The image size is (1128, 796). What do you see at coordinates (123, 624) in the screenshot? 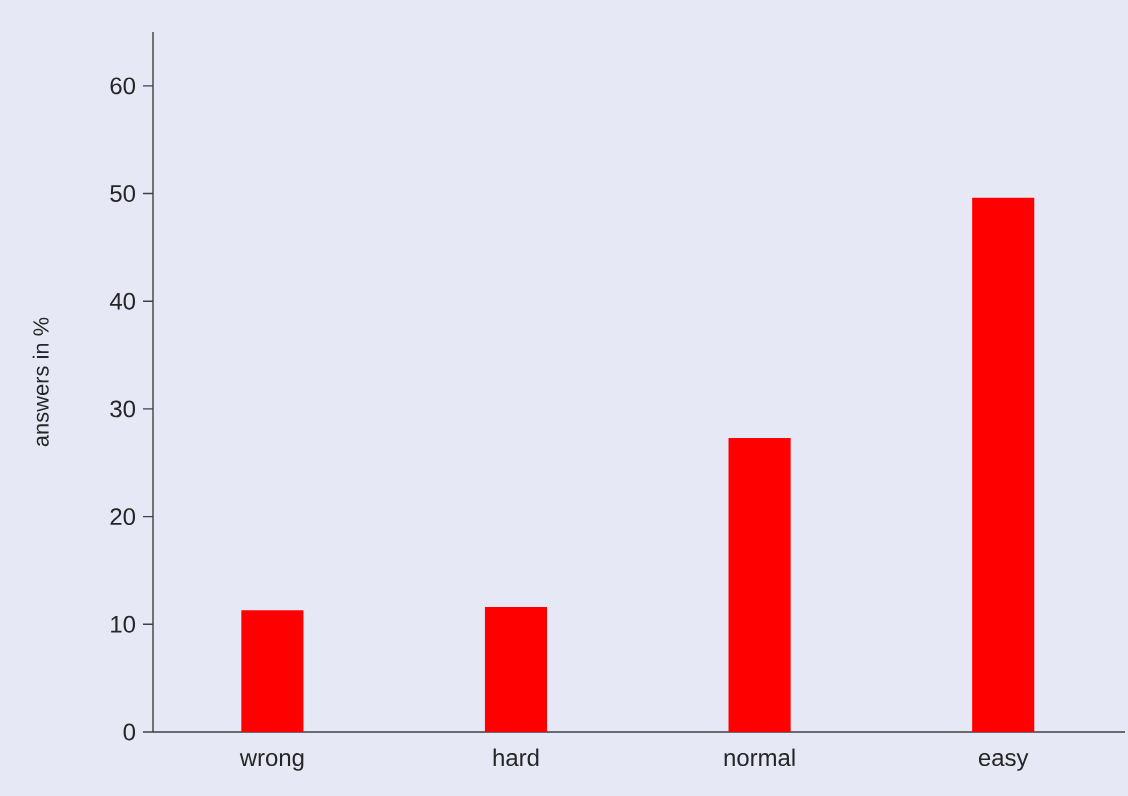
I see `y-tick-label: 10` at bounding box center [123, 624].